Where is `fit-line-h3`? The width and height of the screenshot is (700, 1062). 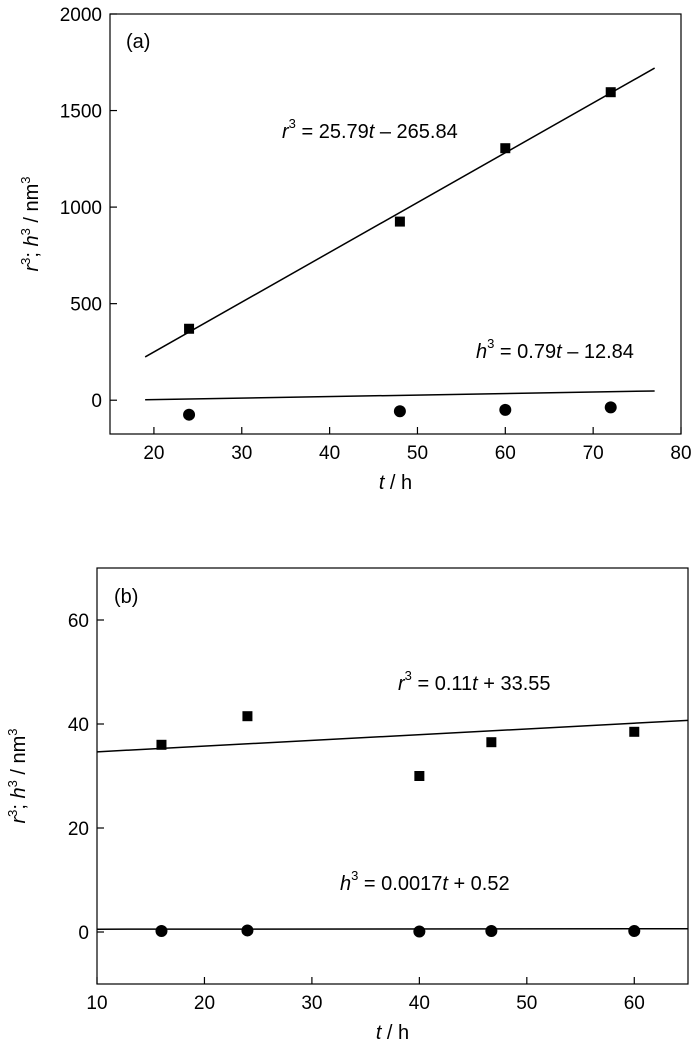 fit-line-h3 is located at coordinates (400, 395).